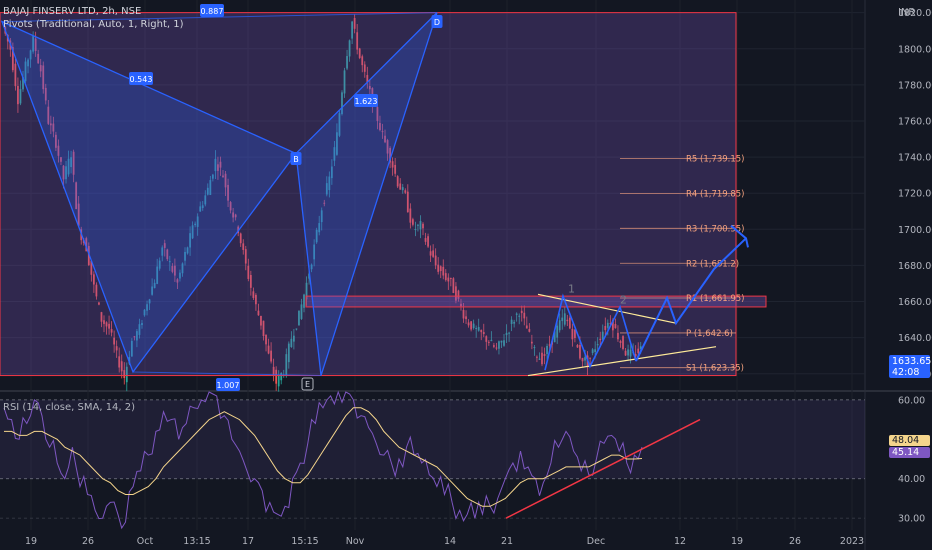  I want to click on rsi-ma-value-tag: 45.14, so click(909, 452).